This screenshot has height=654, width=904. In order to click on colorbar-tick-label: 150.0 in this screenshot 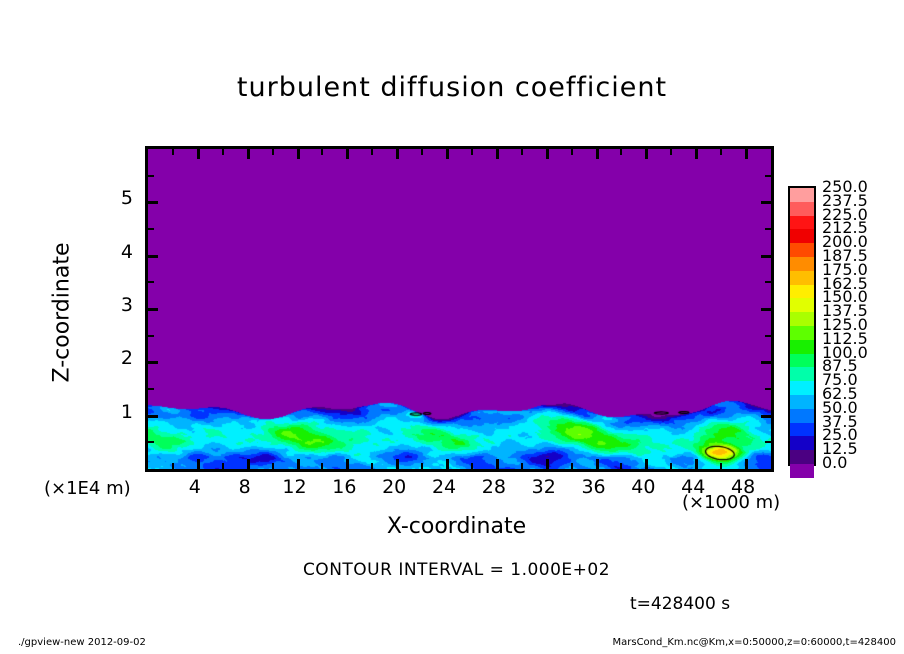, I will do `click(845, 297)`.